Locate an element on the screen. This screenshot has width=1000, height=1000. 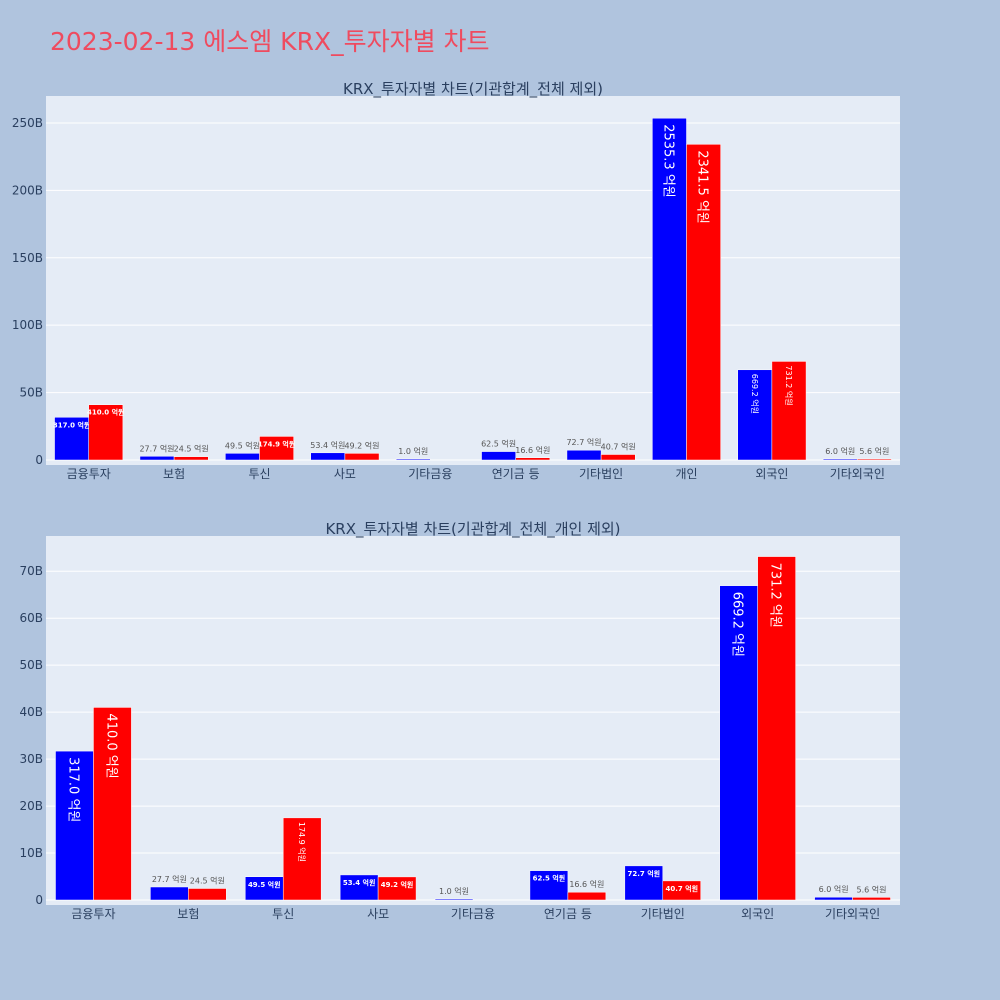
y-tick-label: 30B is located at coordinates (31, 759).